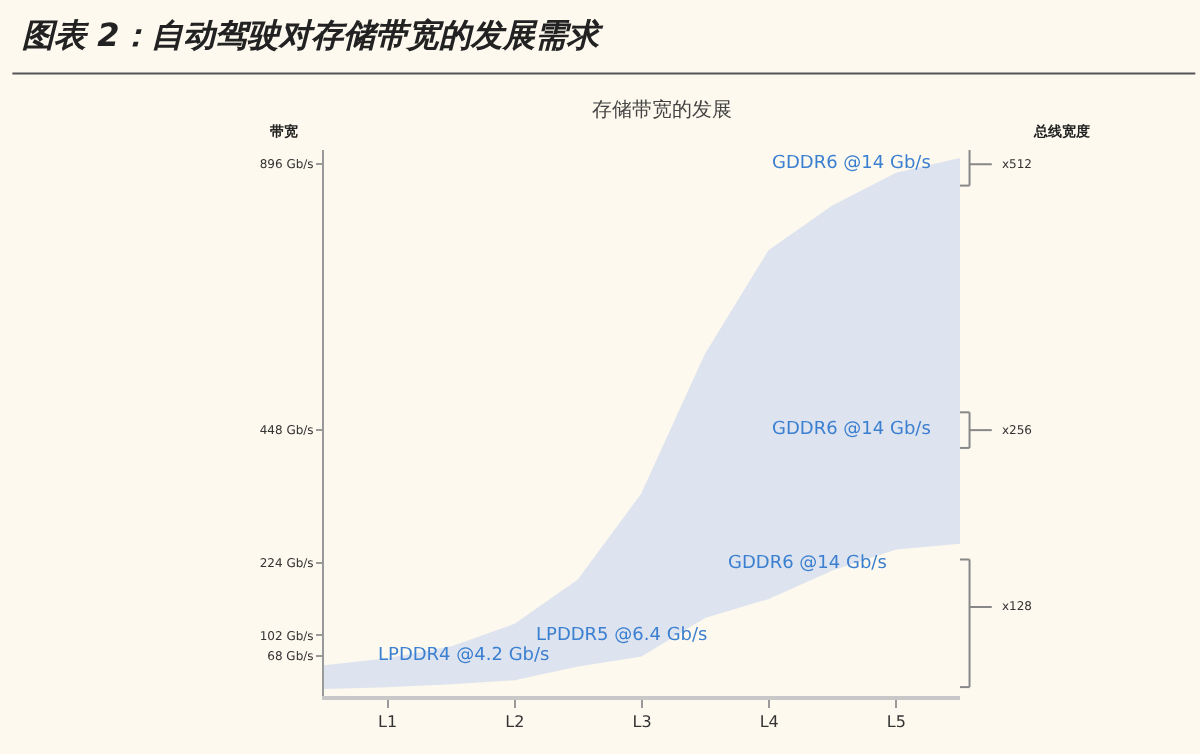 The image size is (1200, 754). Describe the element at coordinates (642, 722) in the screenshot. I see `x-tick-label: L3` at that location.